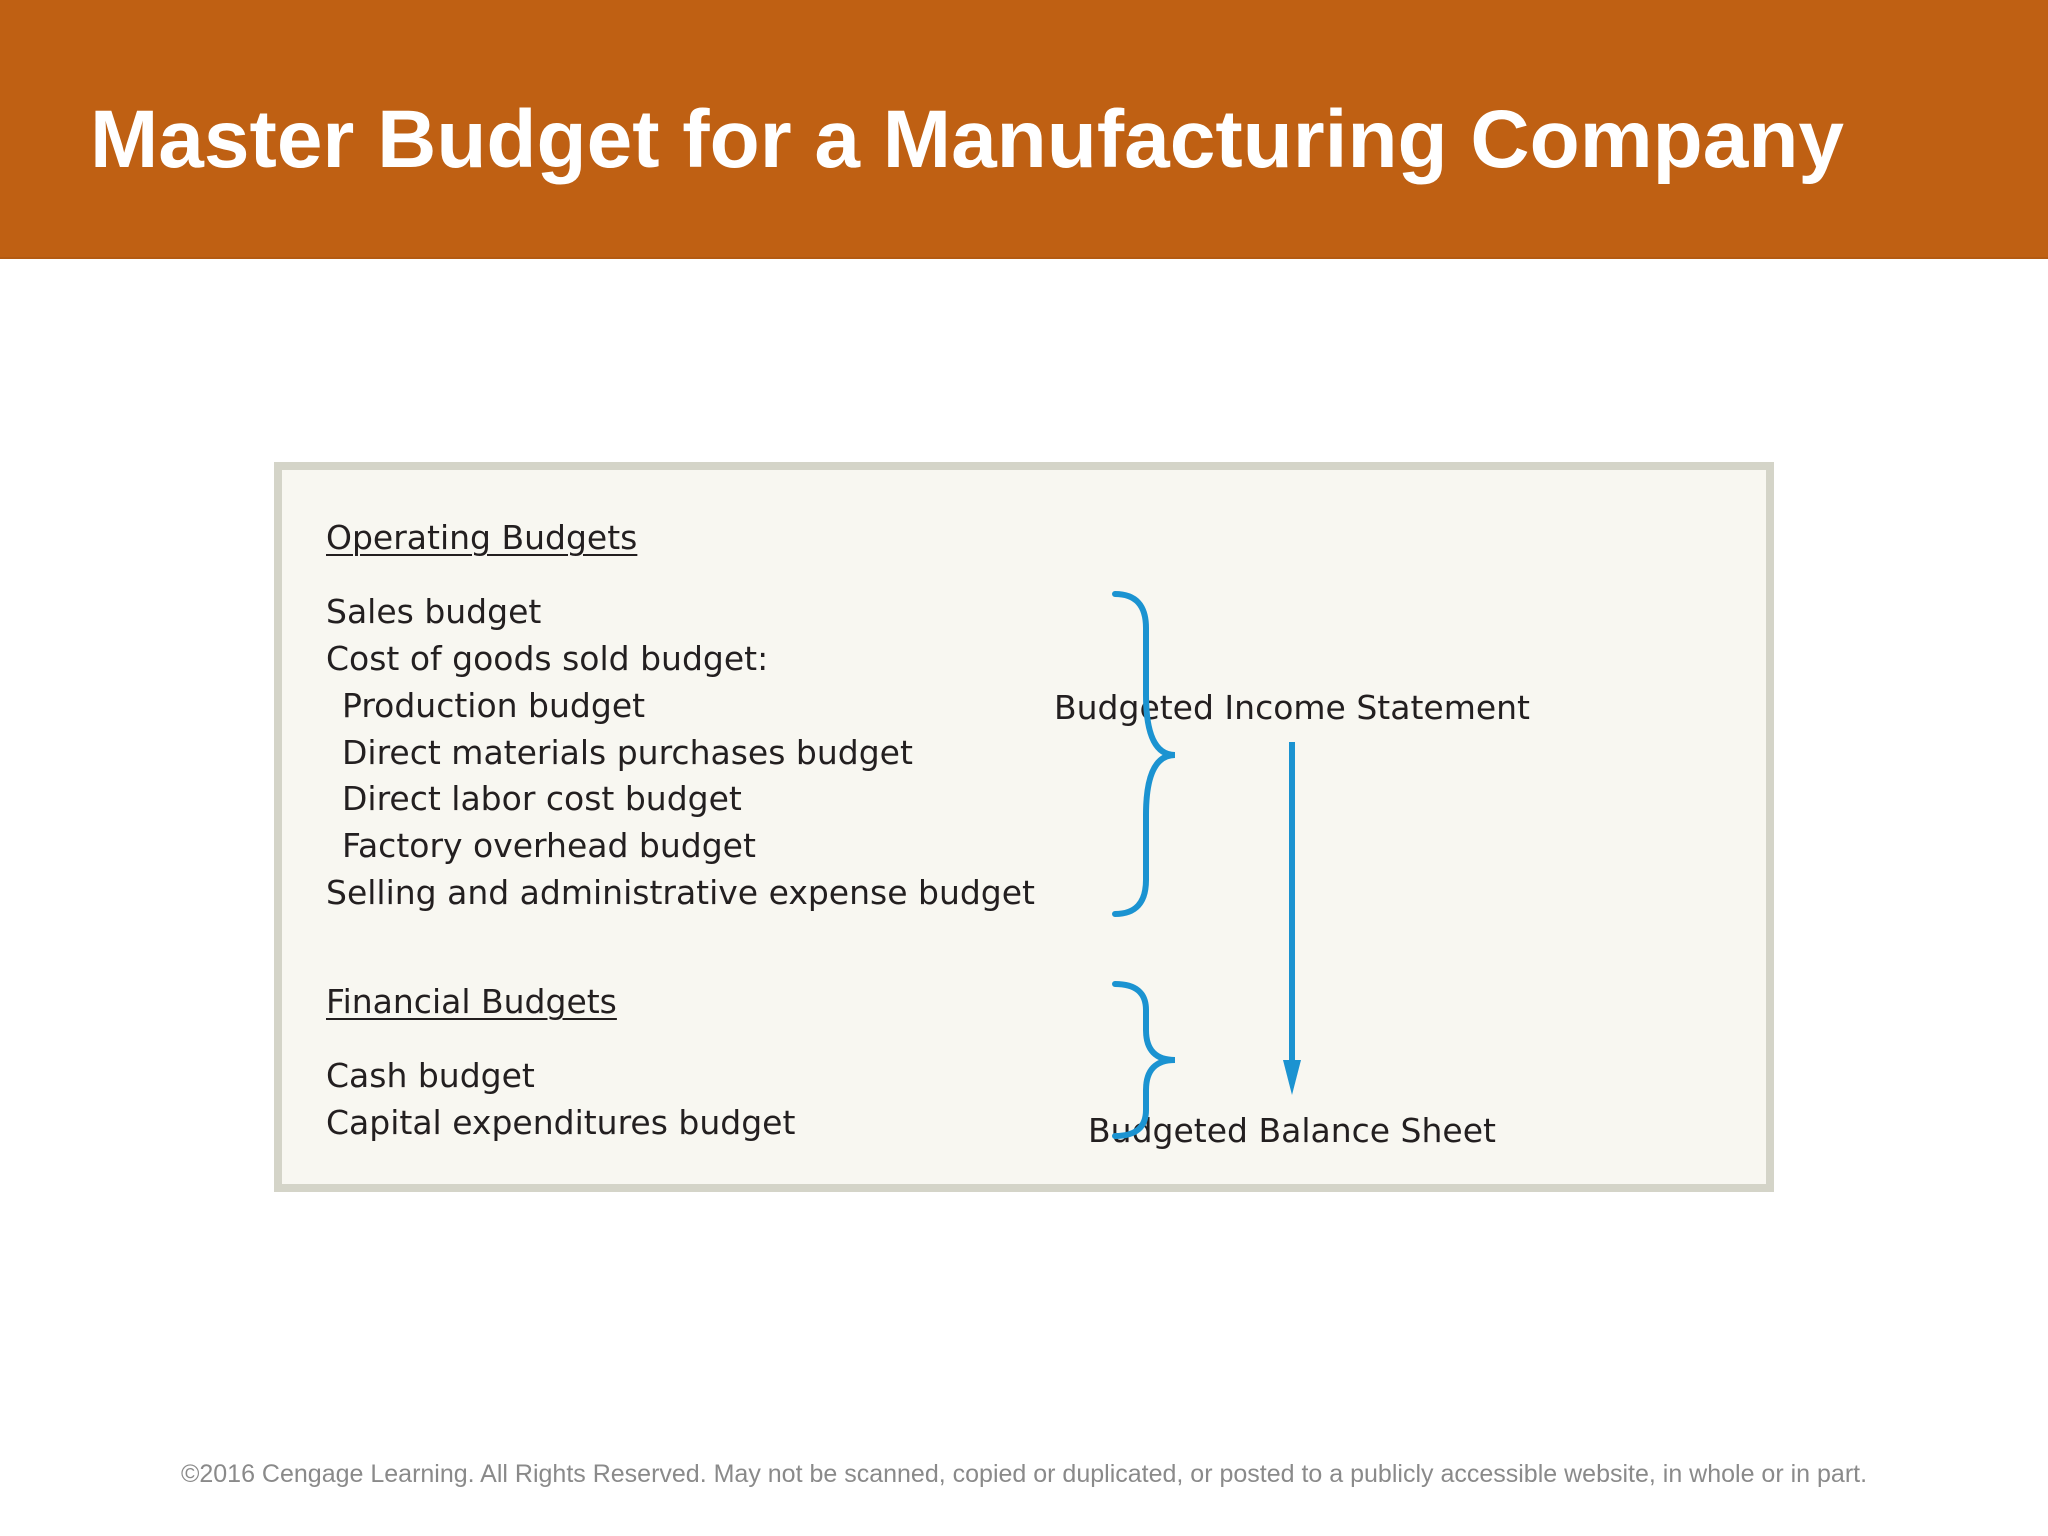  I want to click on flow-arrow-head, so click(1292, 1077).